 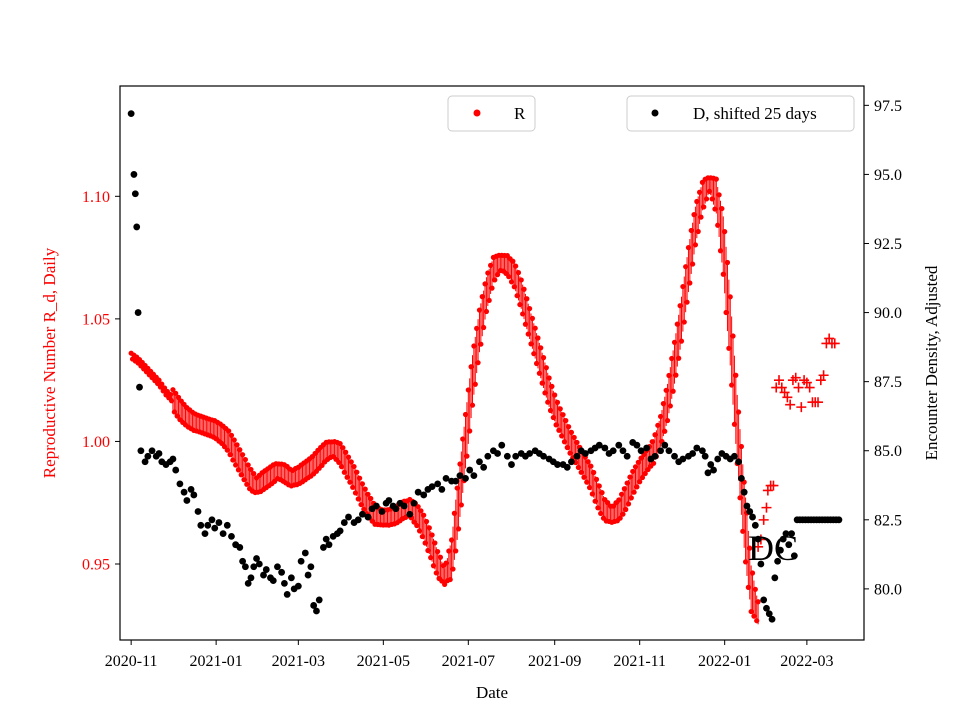 What do you see at coordinates (724, 661) in the screenshot?
I see `x-tick-label: 2022-01` at bounding box center [724, 661].